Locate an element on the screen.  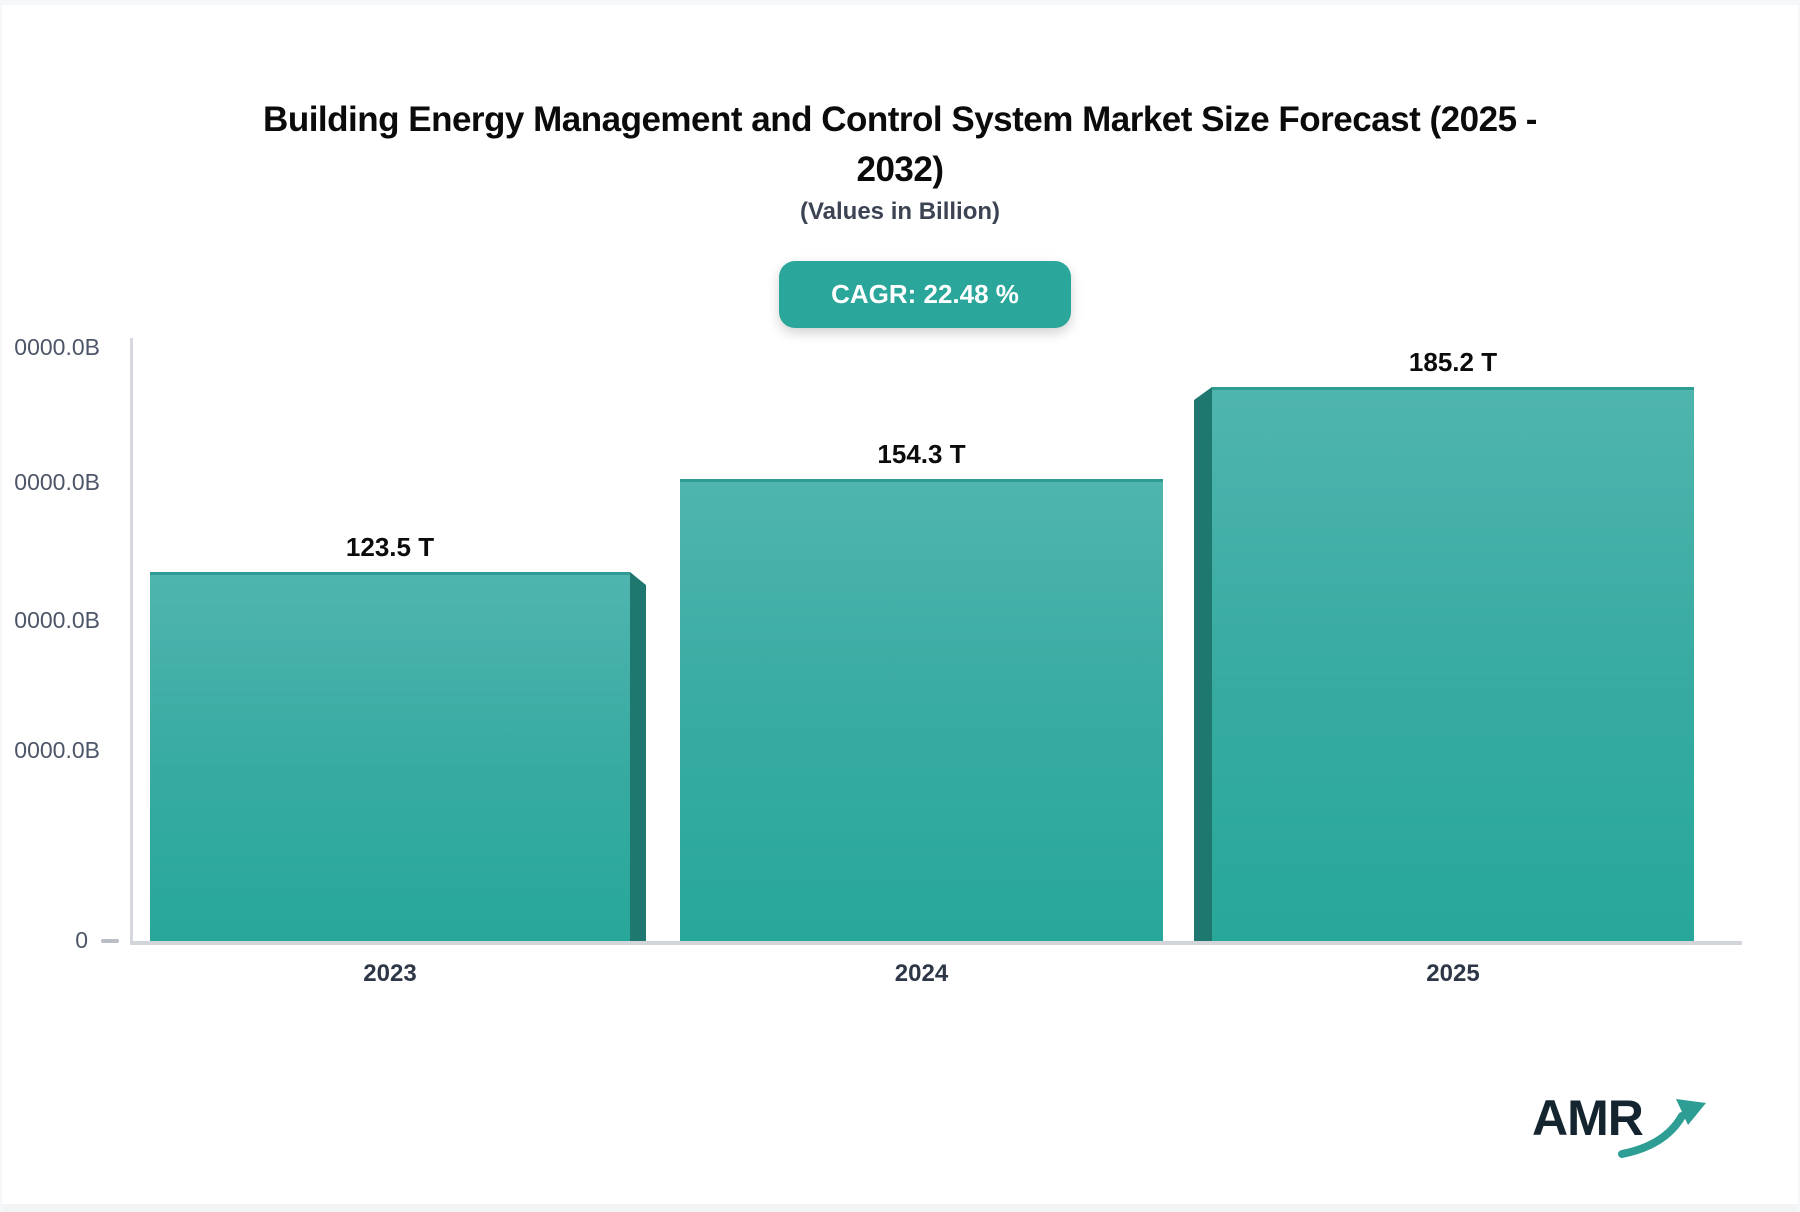
y-axis-line is located at coordinates (131, 639).